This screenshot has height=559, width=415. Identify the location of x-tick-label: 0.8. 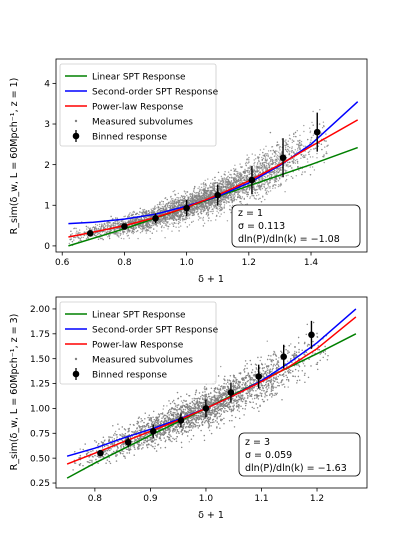
(124, 263).